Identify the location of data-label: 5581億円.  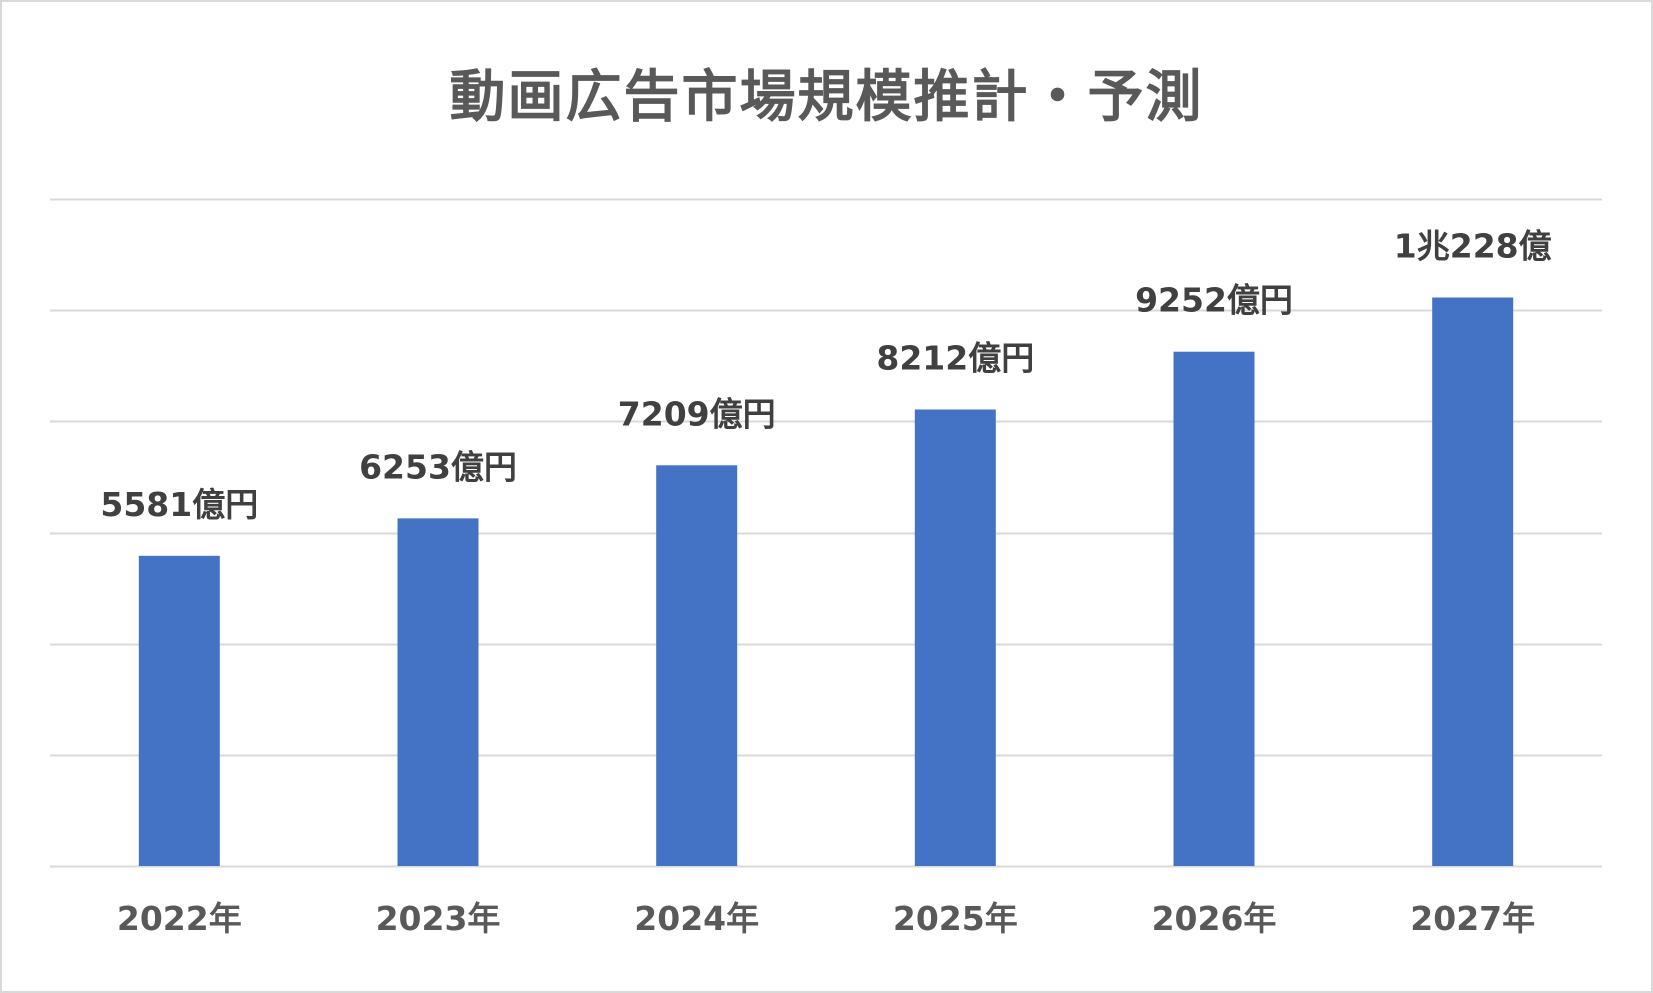
(179, 504).